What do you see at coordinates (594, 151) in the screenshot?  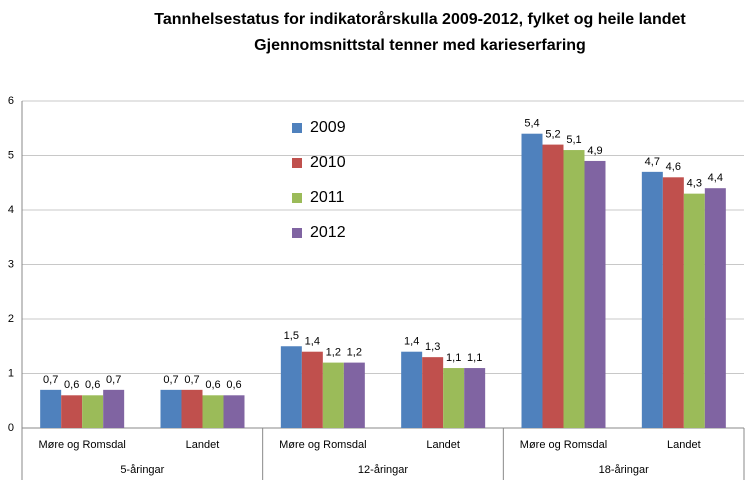 I see `value-label: 4,9` at bounding box center [594, 151].